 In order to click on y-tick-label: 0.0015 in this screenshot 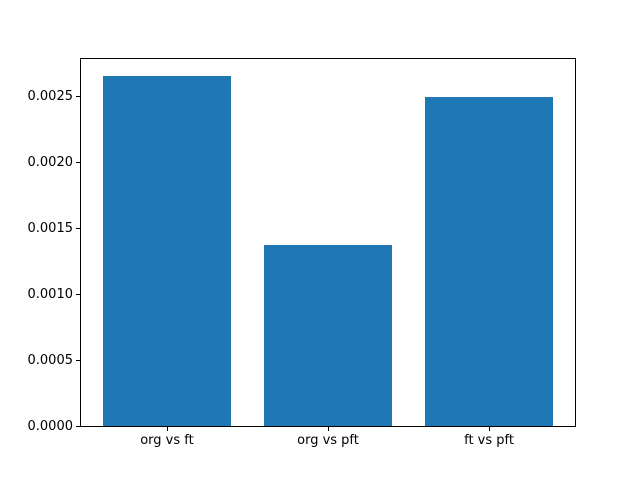, I will do `click(50, 228)`.